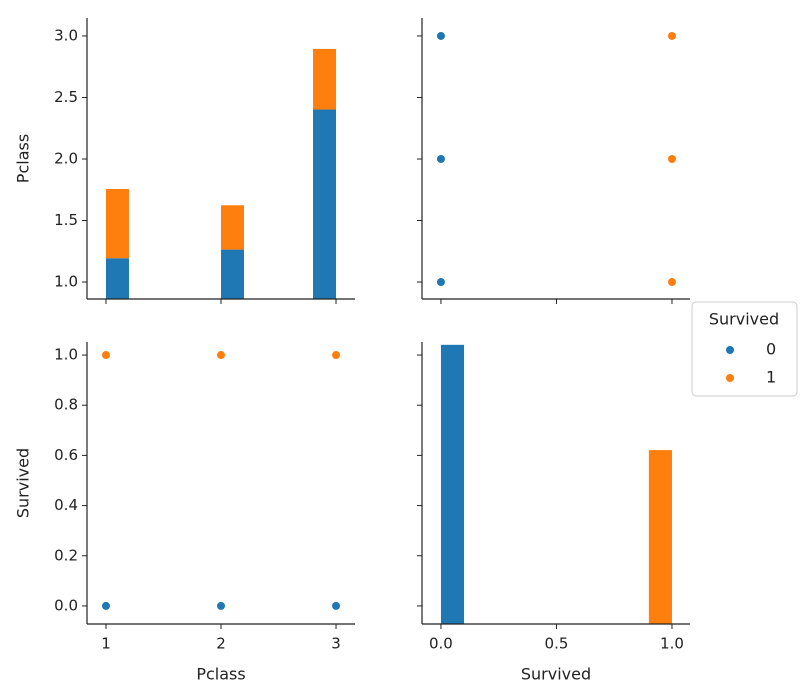  I want to click on x-axis-label: Survived, so click(556, 674).